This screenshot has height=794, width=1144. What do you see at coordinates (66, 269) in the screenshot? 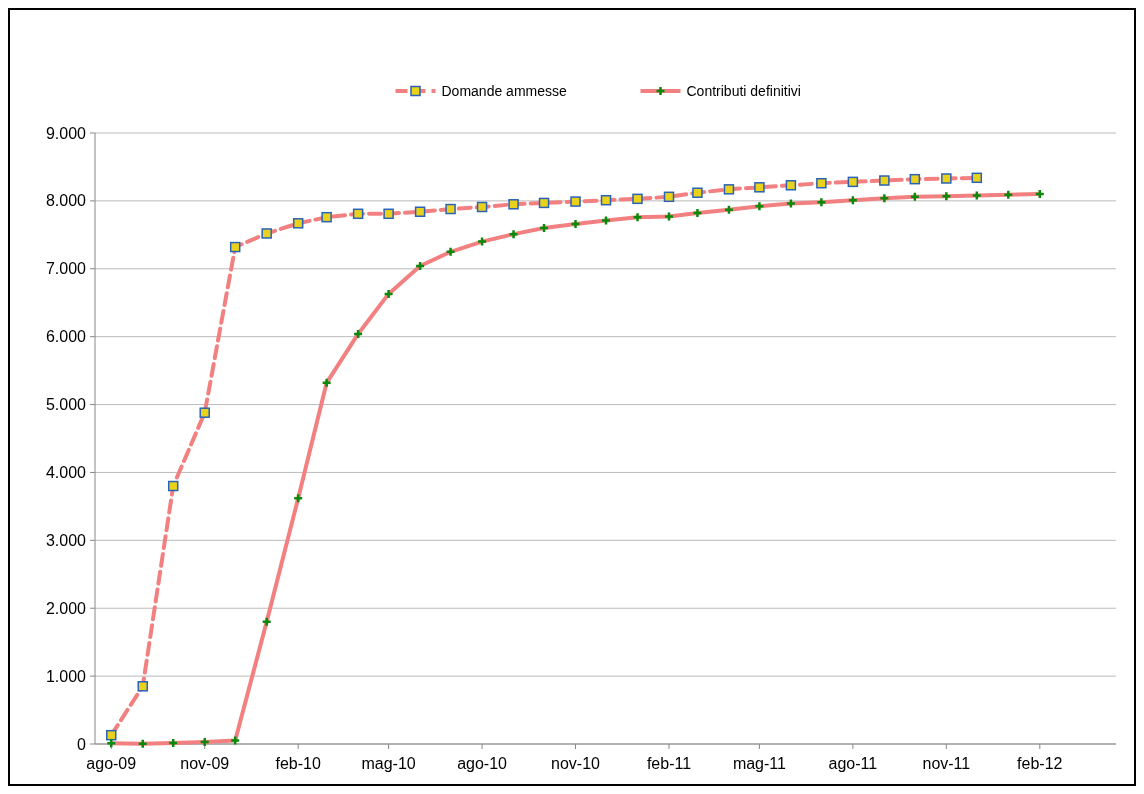
I see `y-tick-label: 7.000` at bounding box center [66, 269].